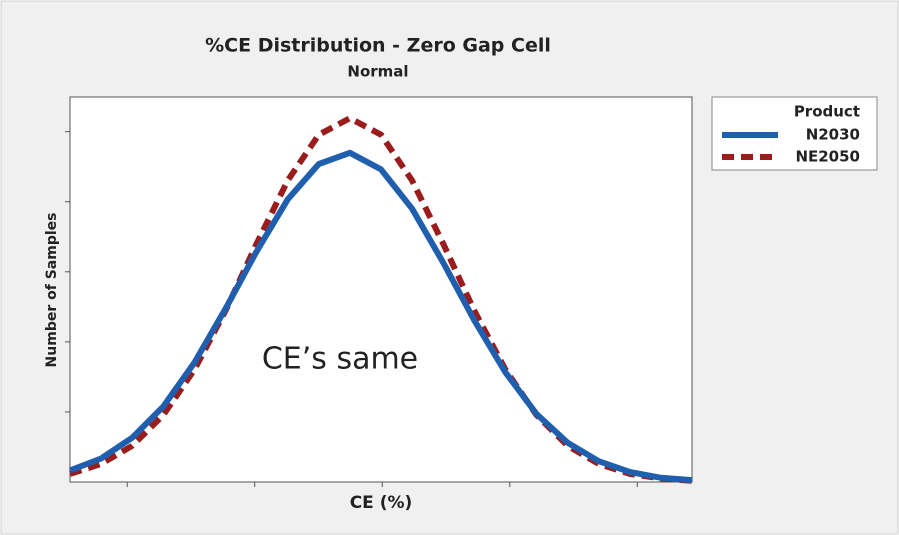 The image size is (899, 535). What do you see at coordinates (827, 157) in the screenshot?
I see `legend-label: NE2050` at bounding box center [827, 157].